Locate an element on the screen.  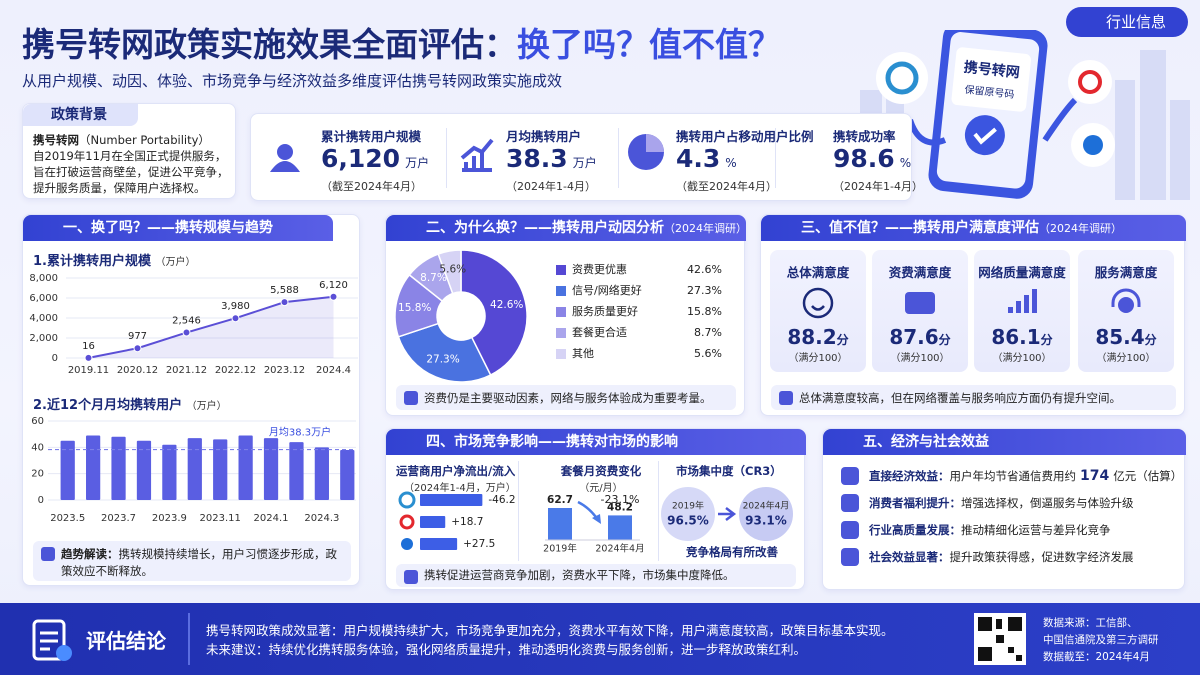
benefit-row: 消费者福利提升：增强选择权，倒逼服务与体验升级 is located at coordinates (1001, 503).